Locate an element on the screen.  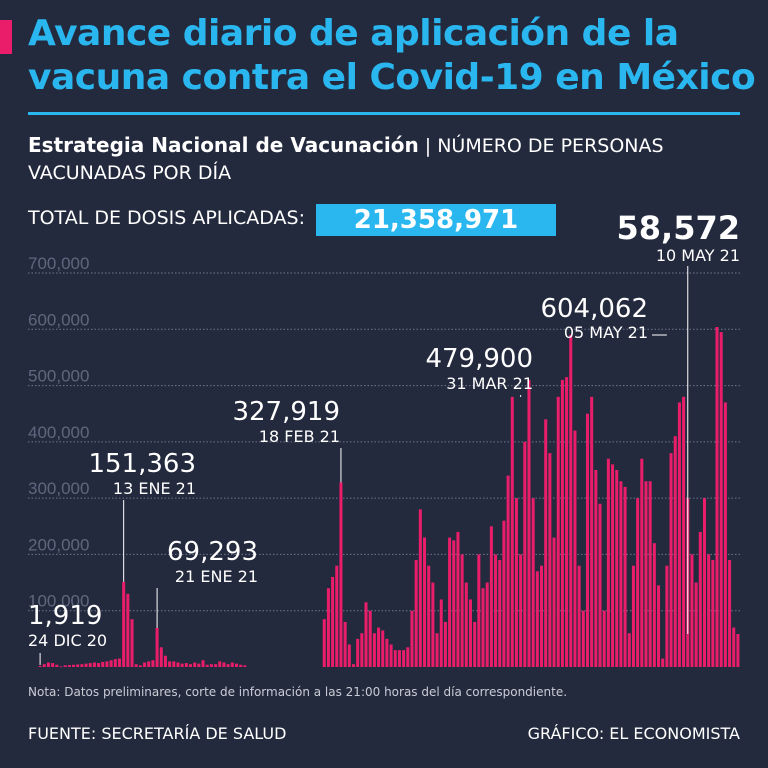
subtitle-description: | NÚMERO DE PERSONAS VACUNADAS POR DÍA is located at coordinates (346, 159).